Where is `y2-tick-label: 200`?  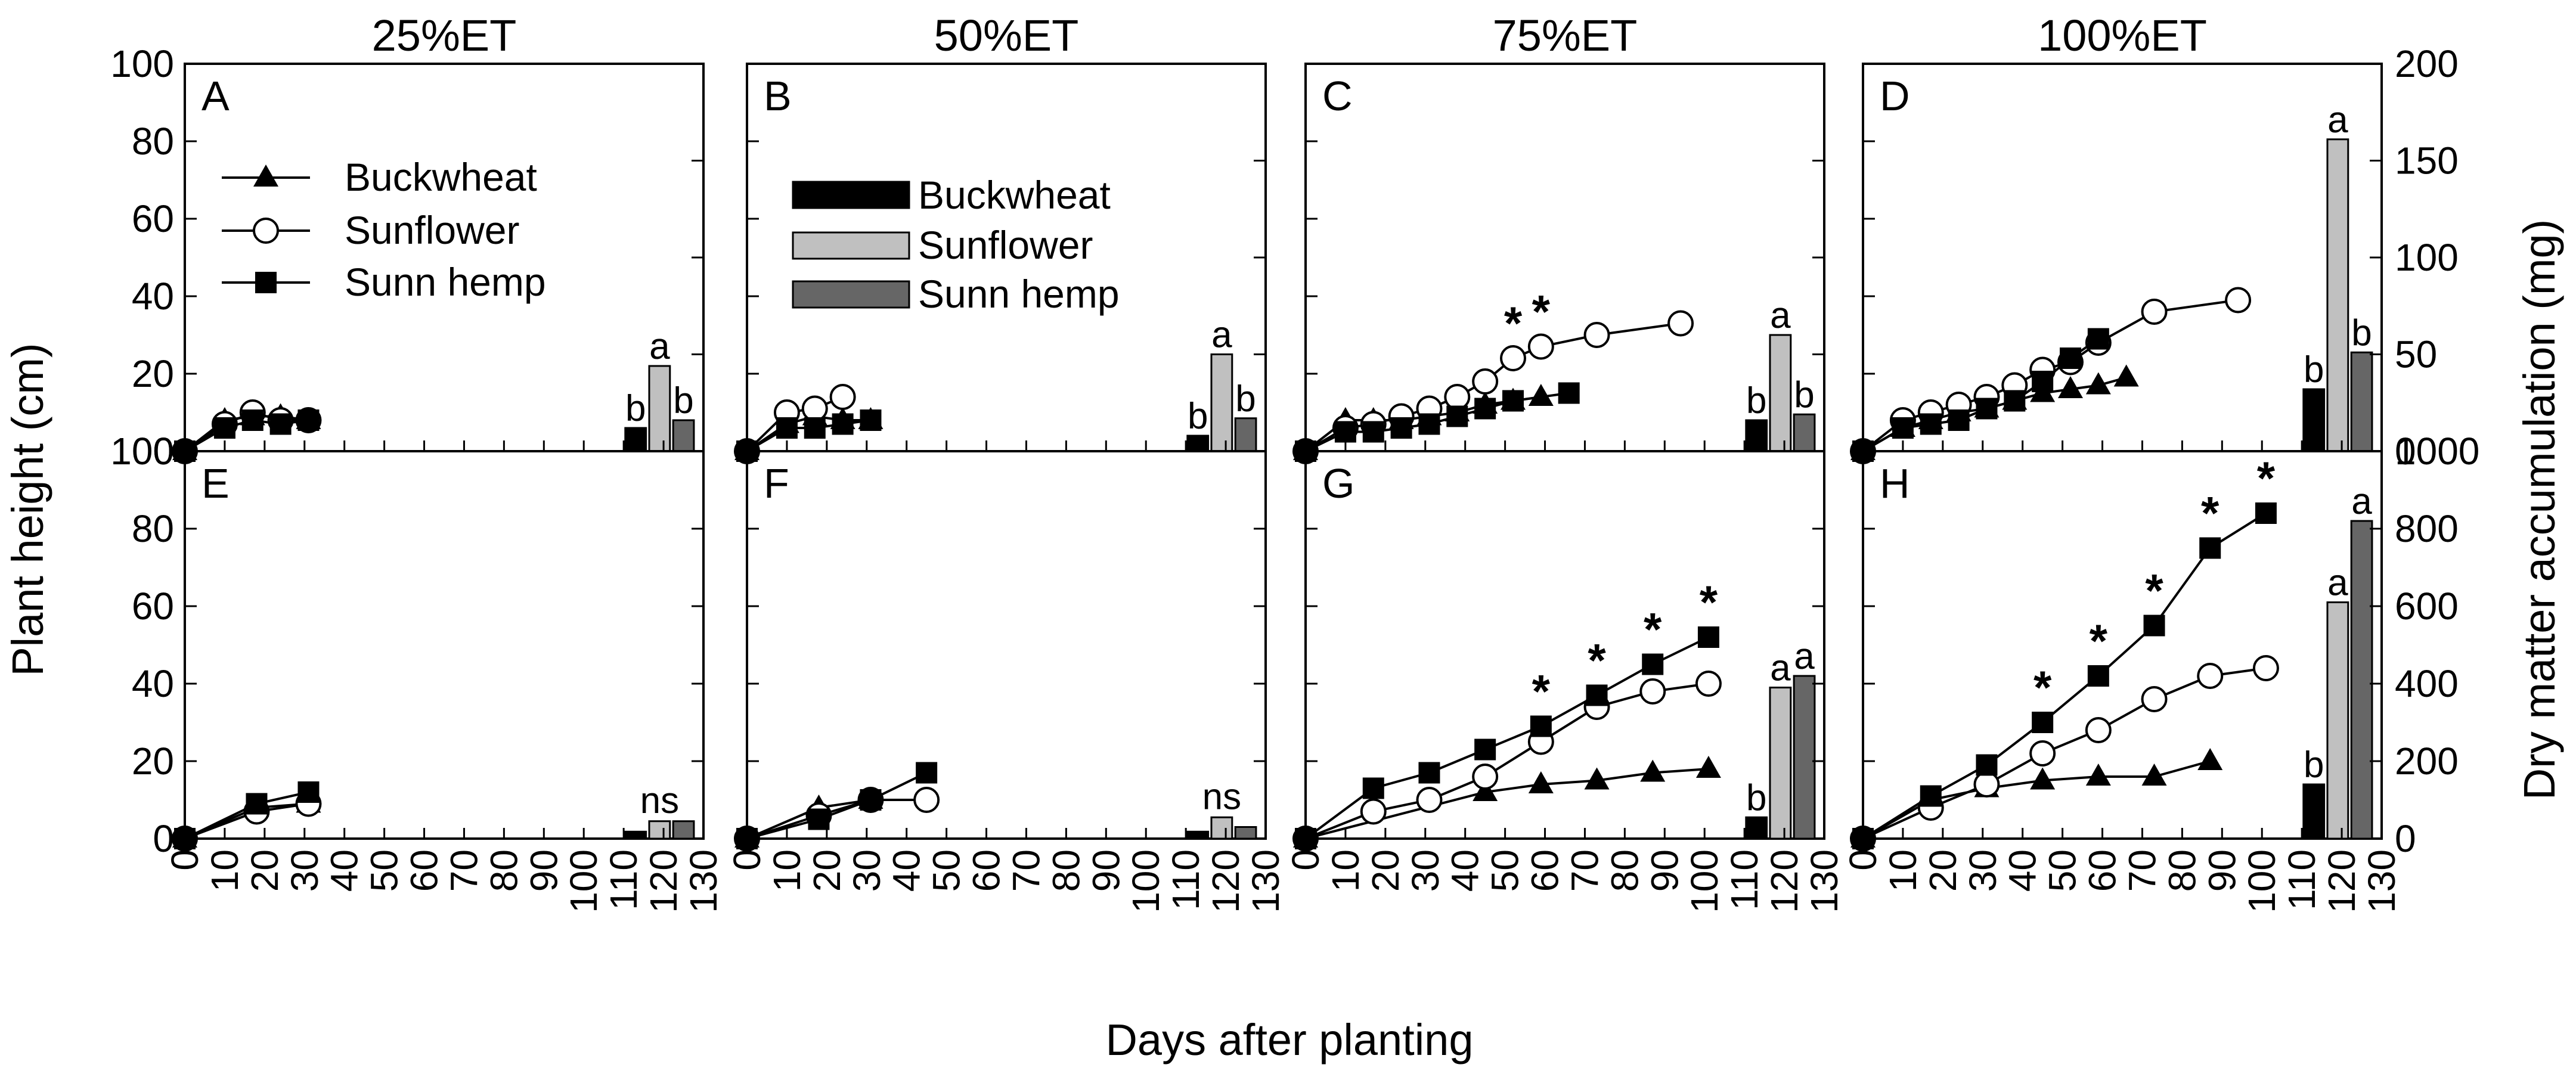
y2-tick-label: 200 is located at coordinates (2427, 761).